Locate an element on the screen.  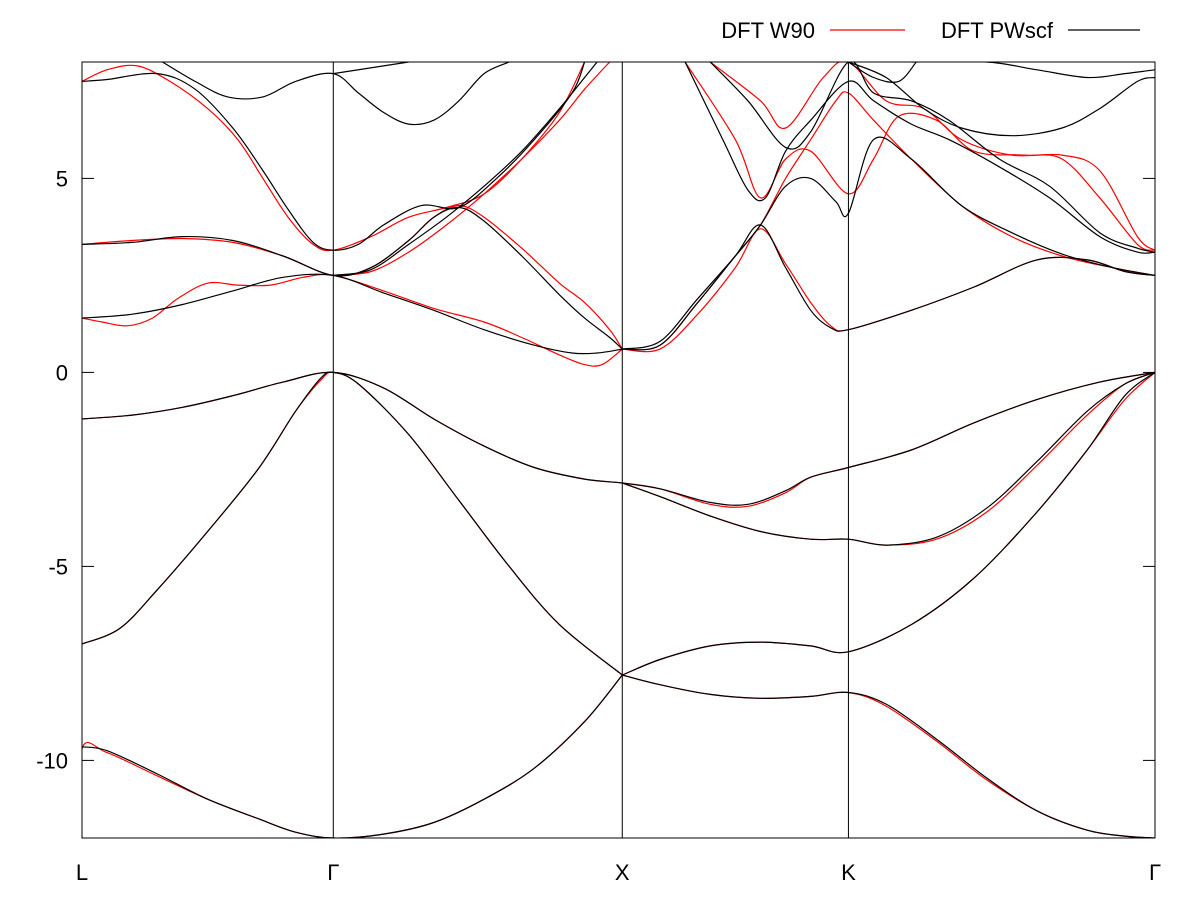
y-tick-label-2: 0 is located at coordinates (62, 372).